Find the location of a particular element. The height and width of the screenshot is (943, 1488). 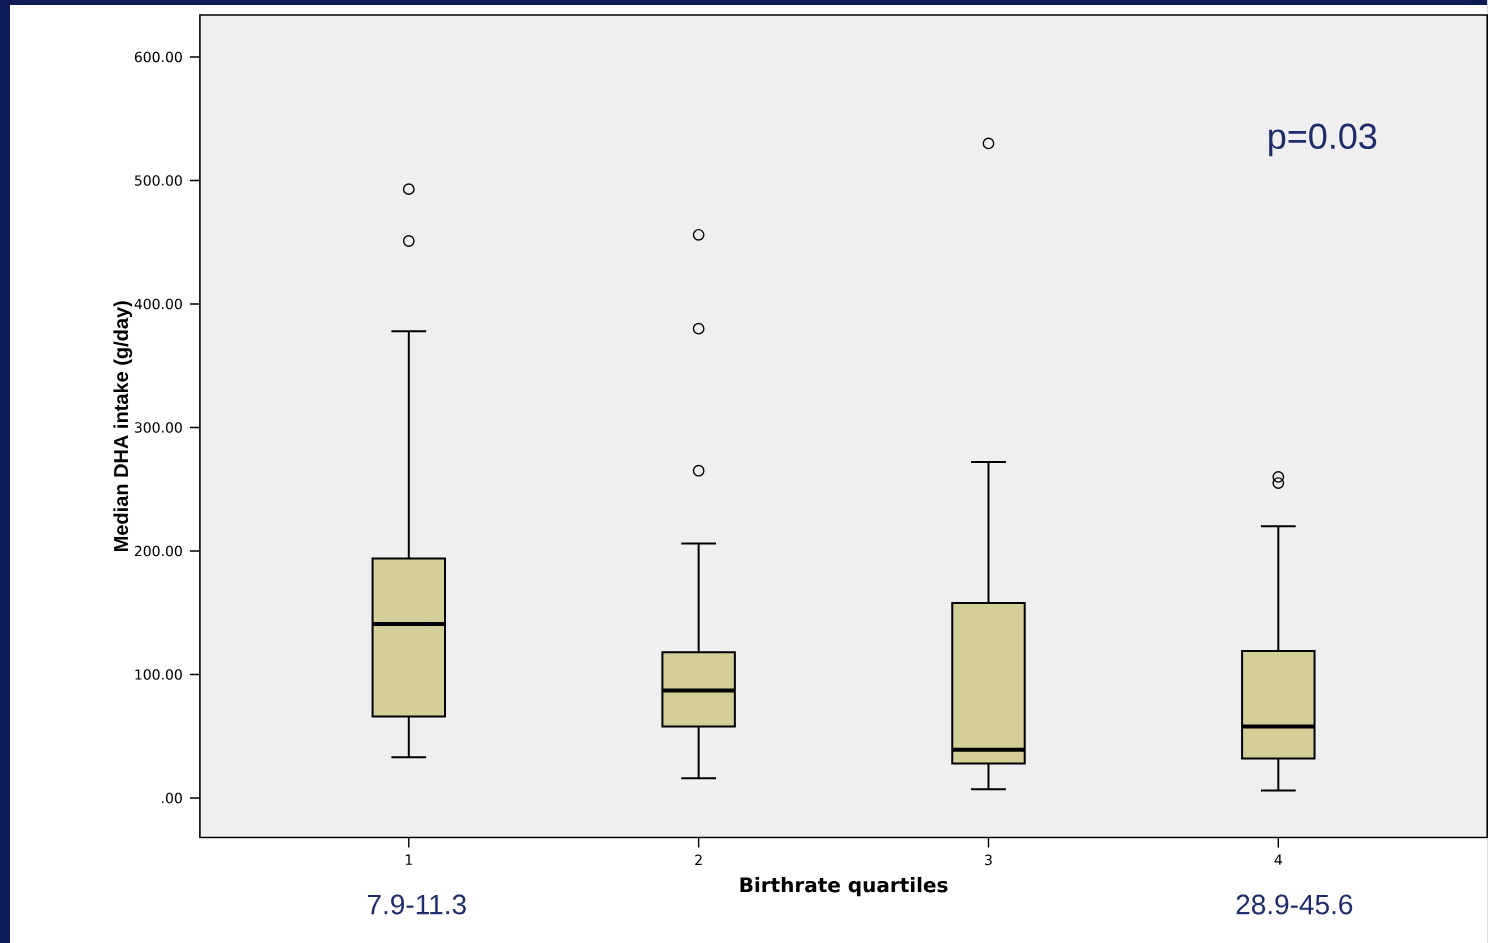

y-tick-label: 100.00 is located at coordinates (158, 674).